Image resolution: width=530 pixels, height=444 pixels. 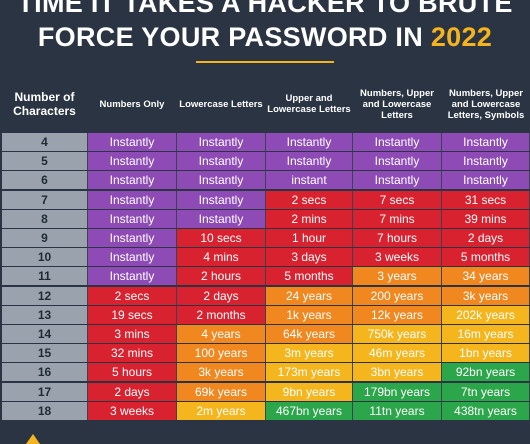 What do you see at coordinates (309, 218) in the screenshot?
I see `time-cell: 2 mins` at bounding box center [309, 218].